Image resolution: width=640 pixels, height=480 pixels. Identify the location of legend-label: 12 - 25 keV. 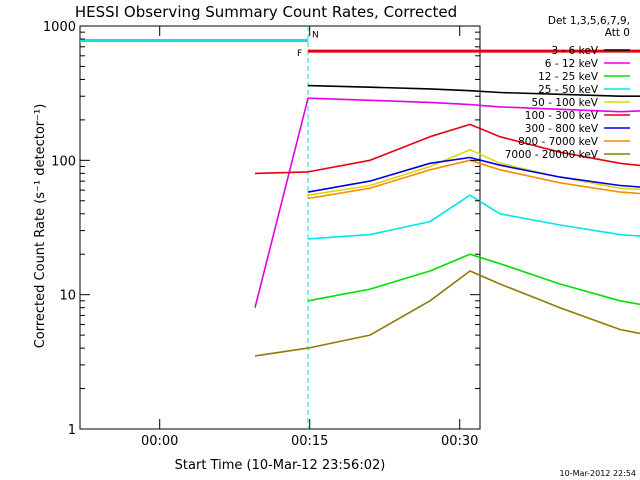
(568, 77).